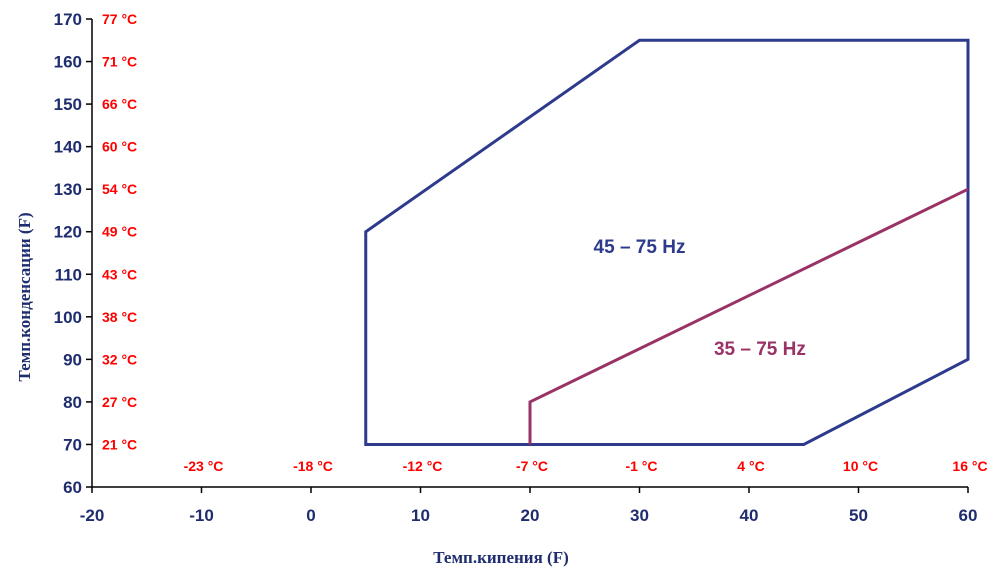 The height and width of the screenshot is (577, 1001). What do you see at coordinates (119, 444) in the screenshot?
I see `celsius-y-label: 21 °C` at bounding box center [119, 444].